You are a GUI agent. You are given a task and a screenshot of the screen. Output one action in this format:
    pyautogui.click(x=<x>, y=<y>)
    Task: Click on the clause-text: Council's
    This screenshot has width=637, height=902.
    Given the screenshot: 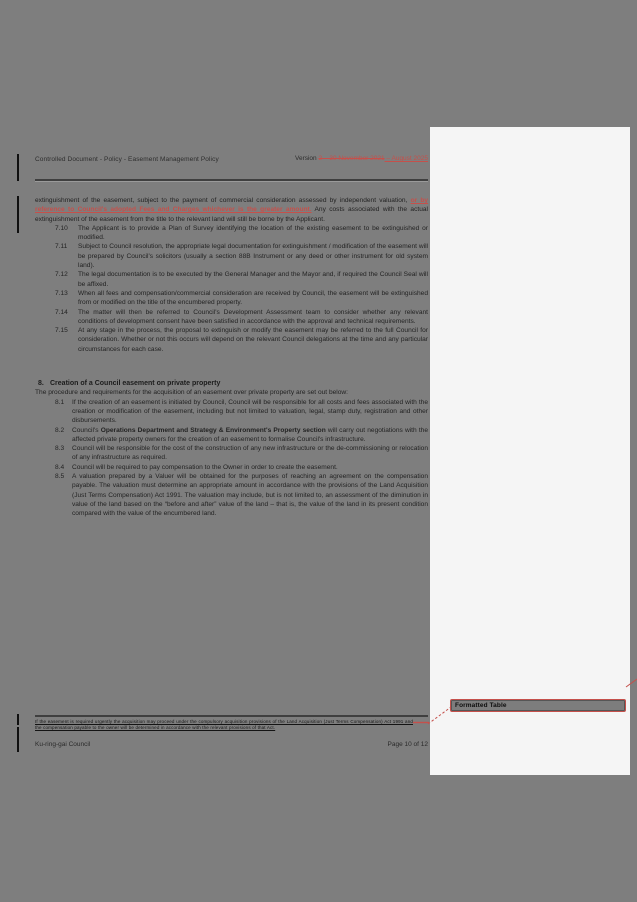 What is the action you would take?
    pyautogui.click(x=86, y=430)
    